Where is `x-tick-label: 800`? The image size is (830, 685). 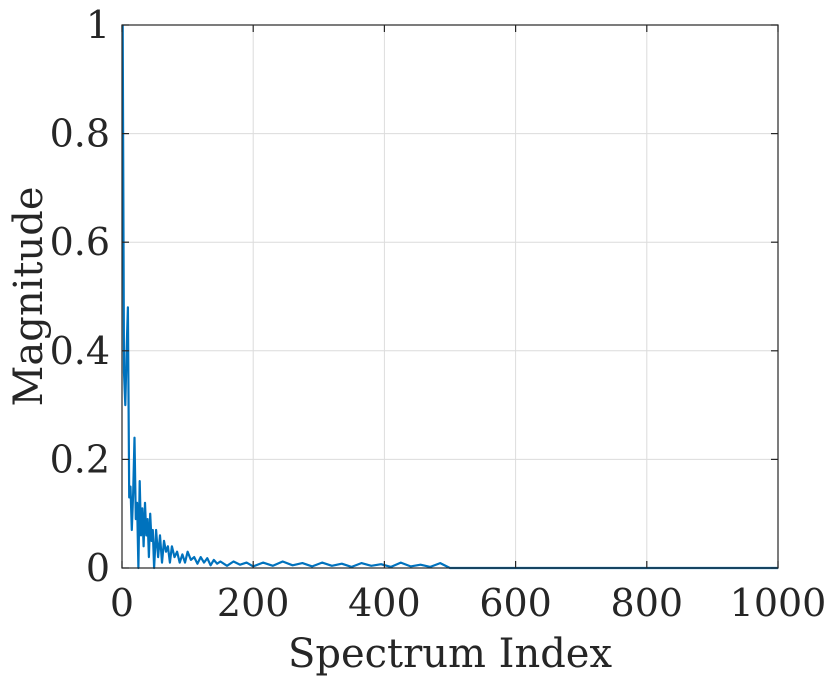 x-tick-label: 800 is located at coordinates (647, 603).